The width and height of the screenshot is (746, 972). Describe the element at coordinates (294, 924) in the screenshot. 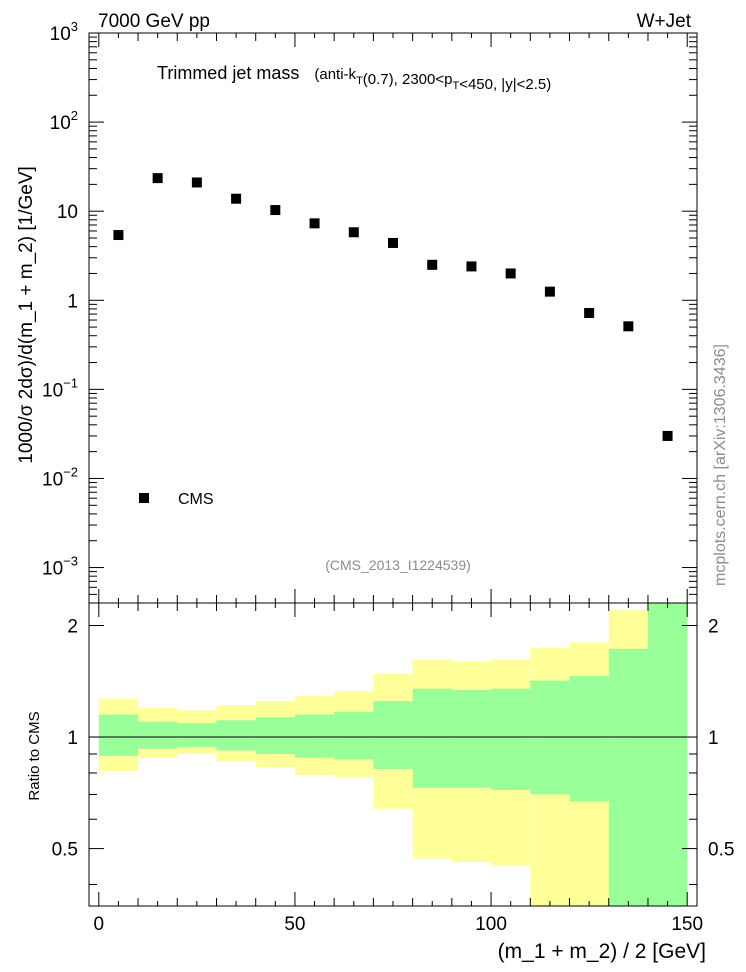

I see `x-tick-label: 50` at that location.